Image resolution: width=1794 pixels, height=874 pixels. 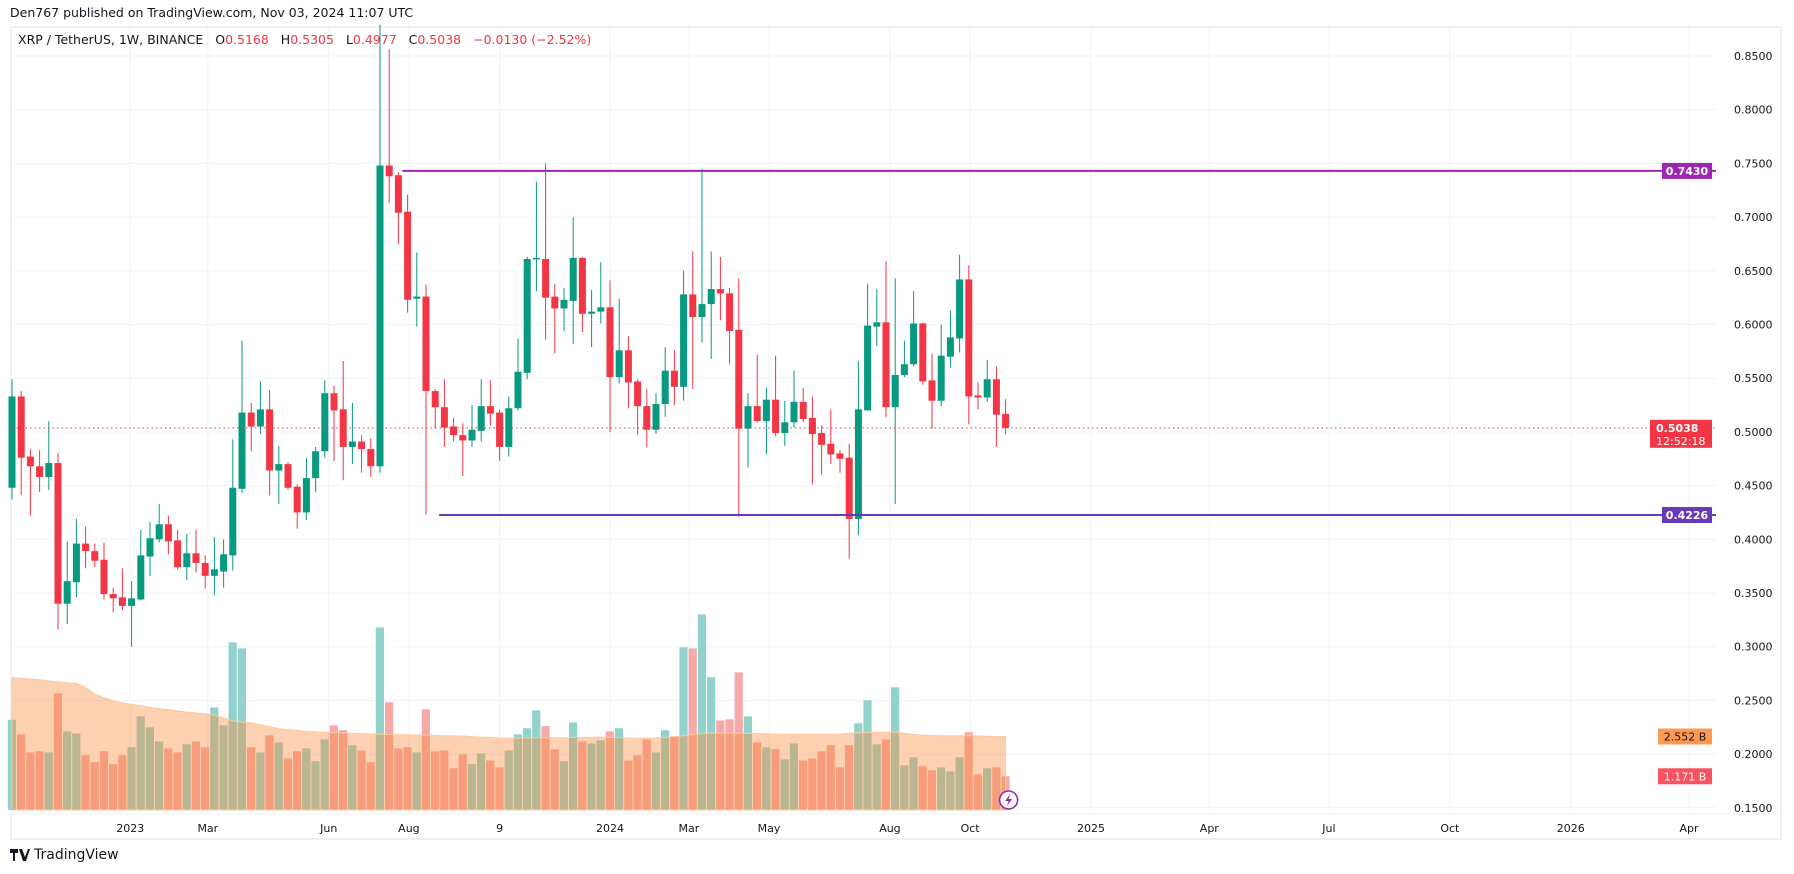 I want to click on tradingview-logo: TradingView, so click(x=64, y=855).